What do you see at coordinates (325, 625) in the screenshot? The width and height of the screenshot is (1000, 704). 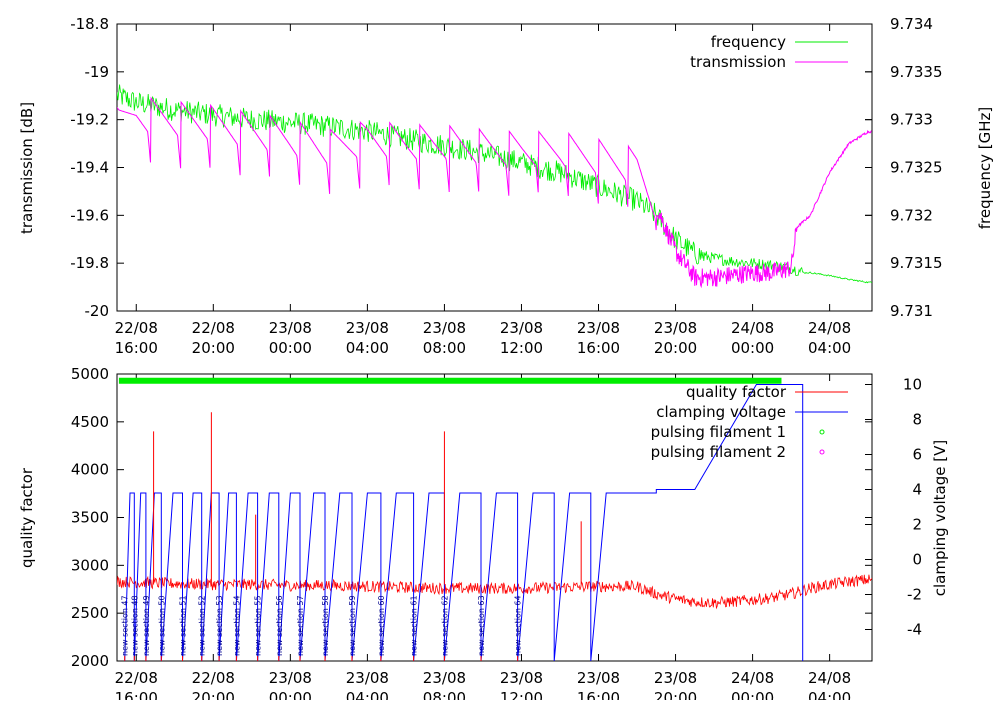 I see `section-annotation-label: new section 58` at bounding box center [325, 625].